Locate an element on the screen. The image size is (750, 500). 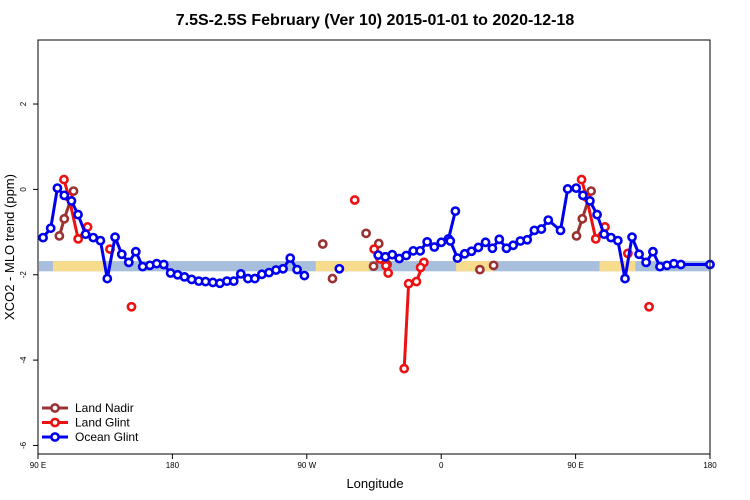
y-axis: -6 -4 -2 0 2 is located at coordinates (28, 275).